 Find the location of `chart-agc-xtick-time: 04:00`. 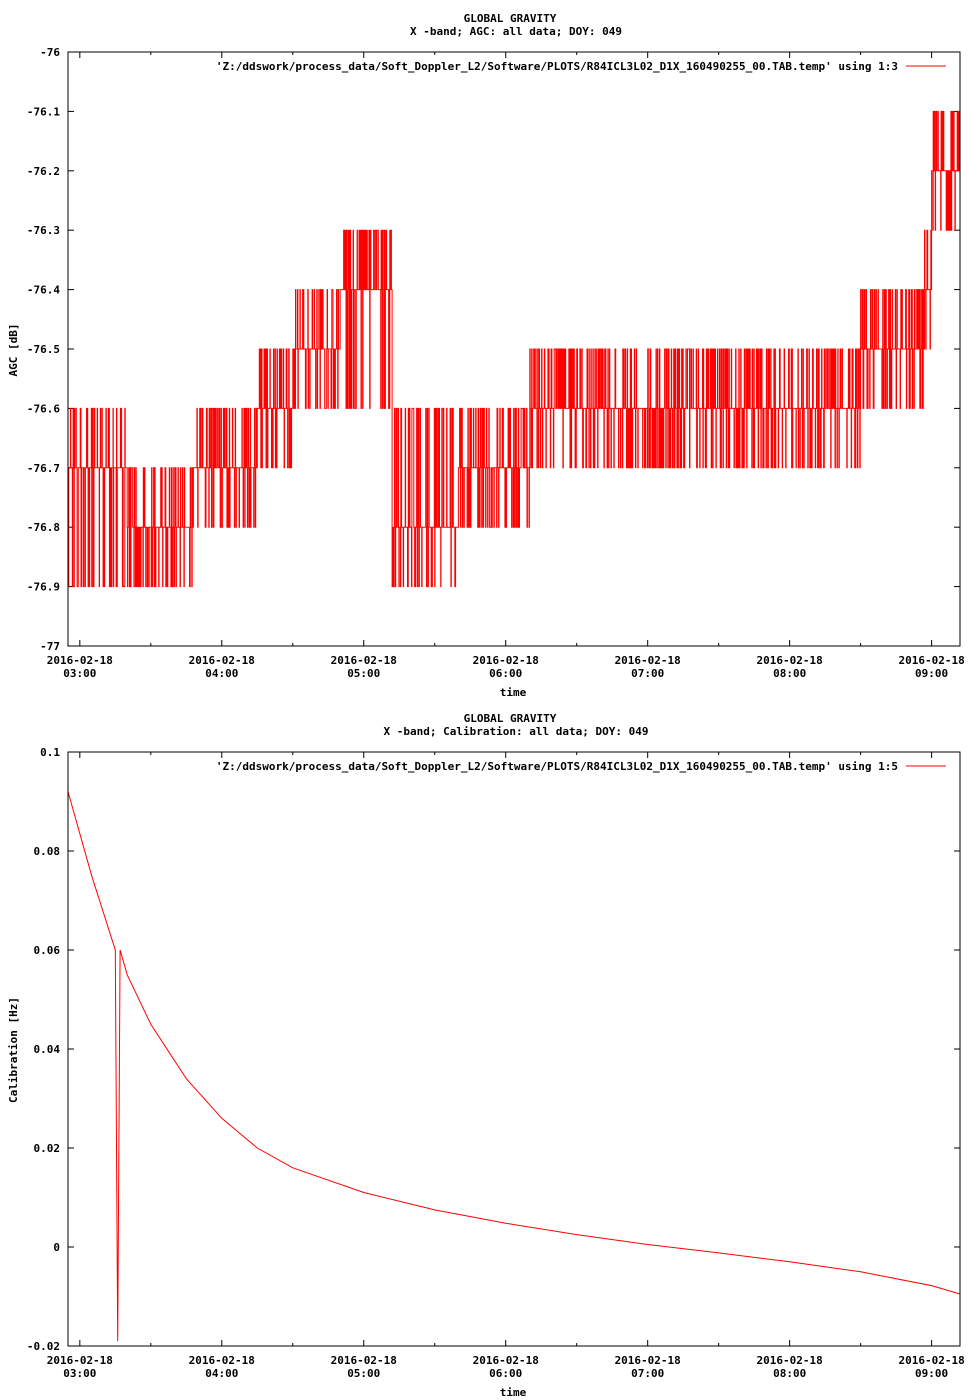

chart-agc-xtick-time: 04:00 is located at coordinates (221, 673).